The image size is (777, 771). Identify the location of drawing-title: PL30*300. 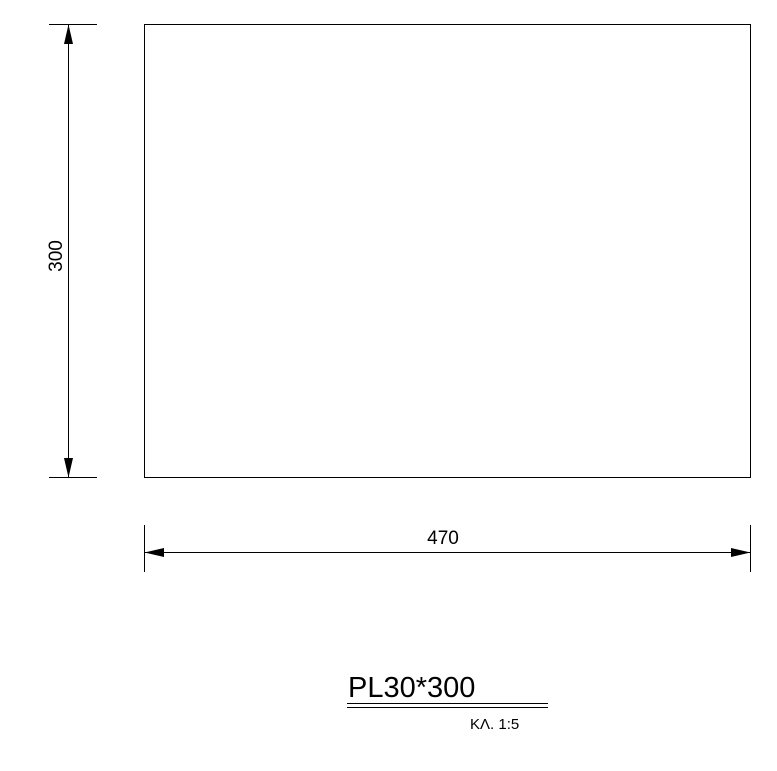
(411, 688).